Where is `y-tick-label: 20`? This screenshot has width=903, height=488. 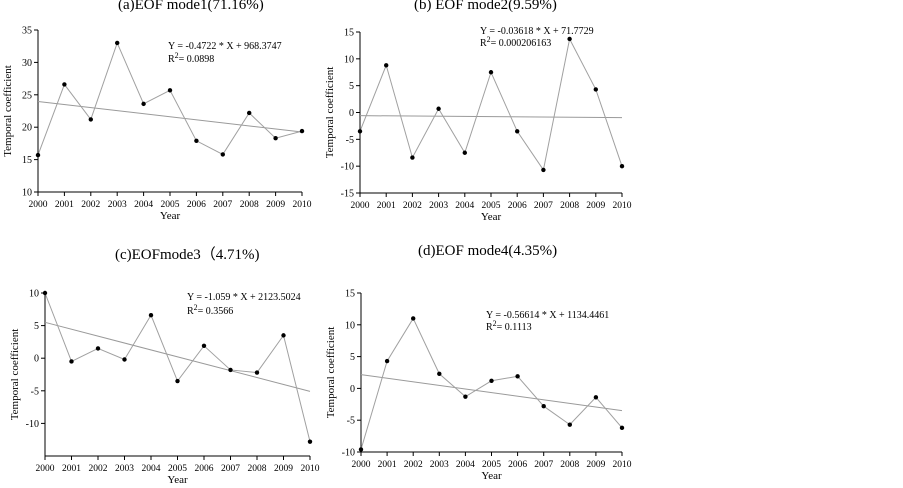
y-tick-label: 20 is located at coordinates (27, 128).